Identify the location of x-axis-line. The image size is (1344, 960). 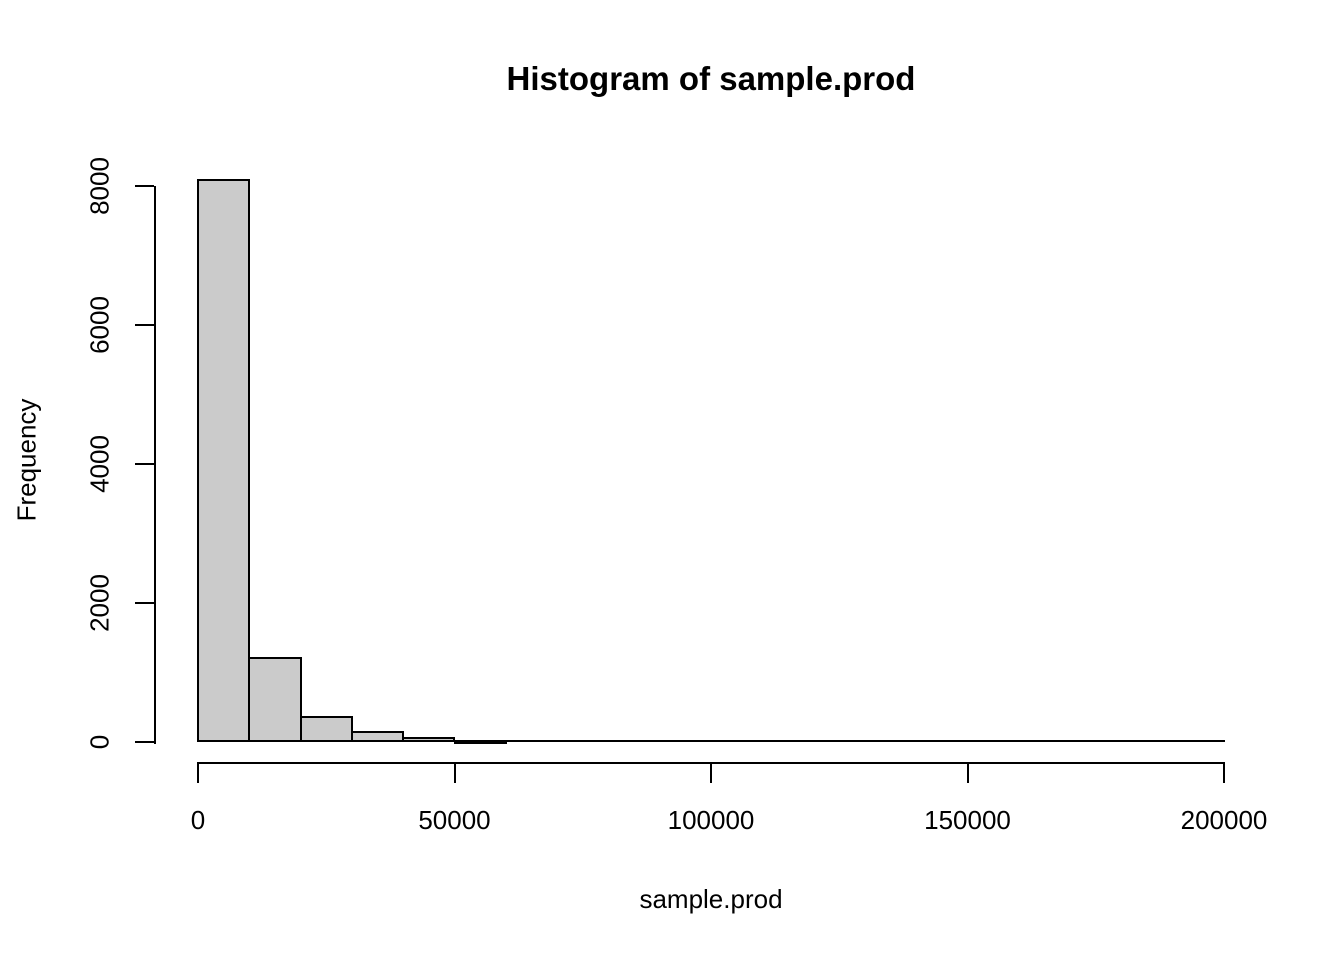
(711, 763).